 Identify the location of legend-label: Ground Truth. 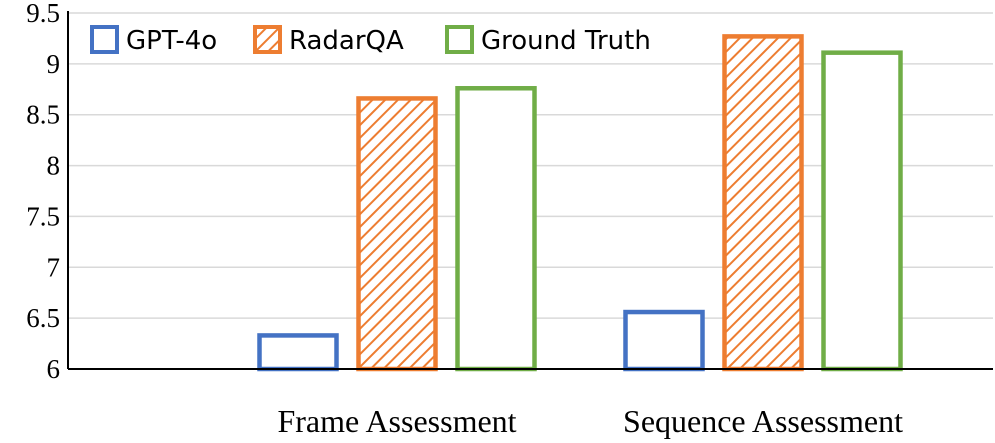
(566, 41).